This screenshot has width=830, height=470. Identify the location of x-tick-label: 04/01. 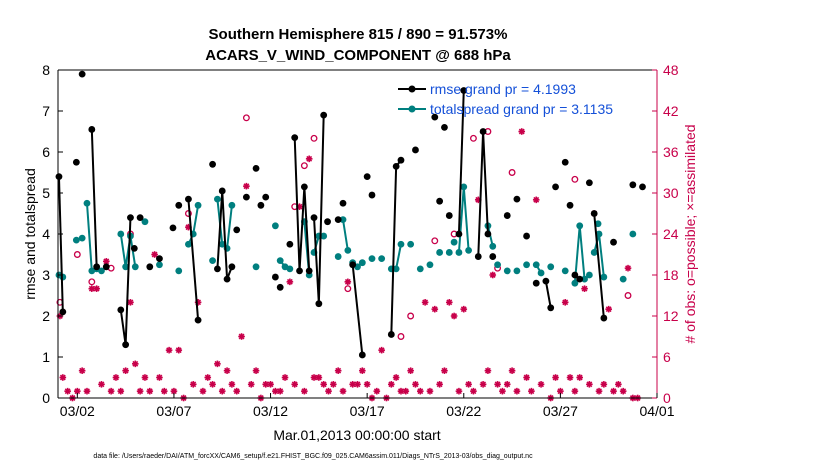
(656, 411).